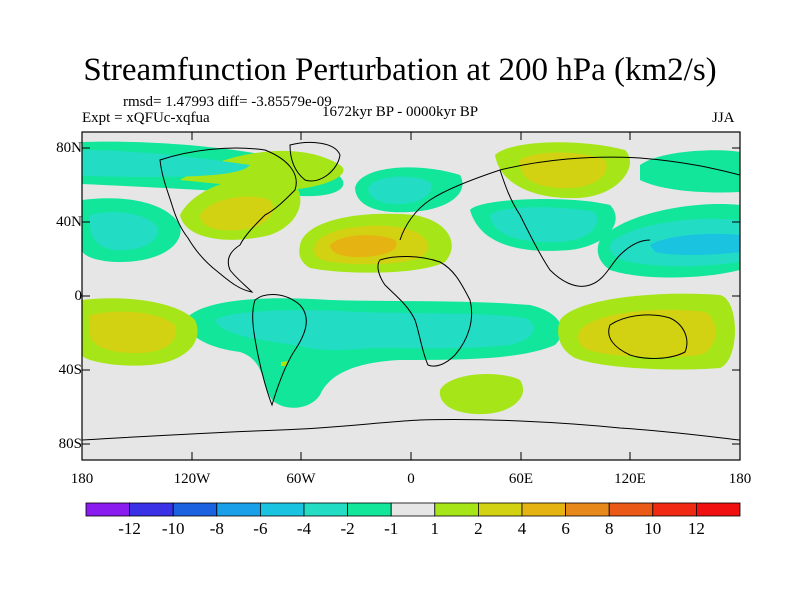 This screenshot has height=600, width=800. What do you see at coordinates (260, 528) in the screenshot?
I see `colorbar-label: -6` at bounding box center [260, 528].